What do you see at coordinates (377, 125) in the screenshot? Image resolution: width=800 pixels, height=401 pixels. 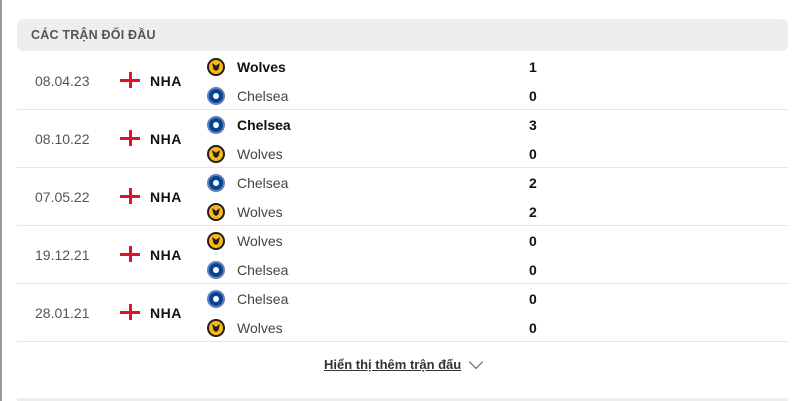 I see `team-row: Chelsea 3` at bounding box center [377, 125].